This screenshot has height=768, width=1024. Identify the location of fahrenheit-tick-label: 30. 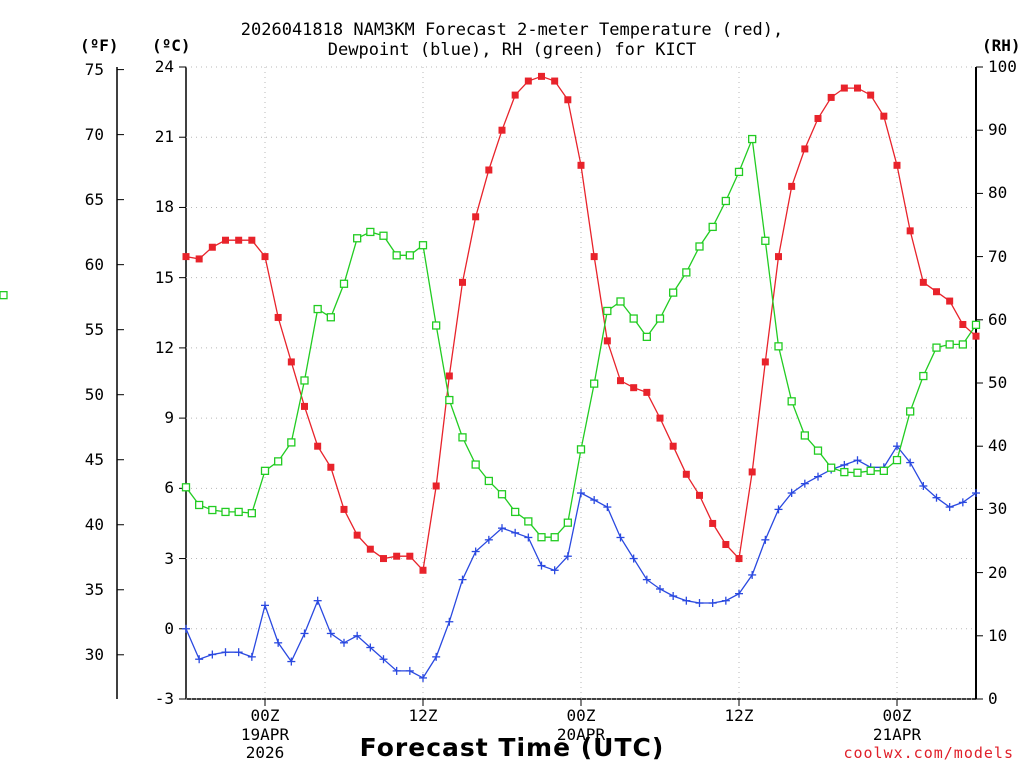
(94, 654).